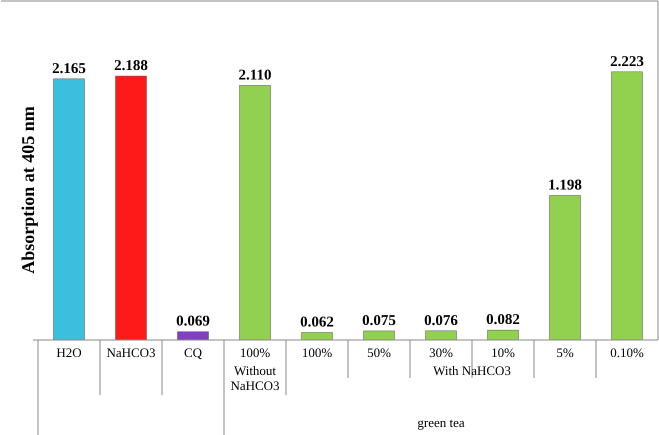 Image resolution: width=659 pixels, height=435 pixels. Describe the element at coordinates (255, 75) in the screenshot. I see `data-label: 2.110` at that location.